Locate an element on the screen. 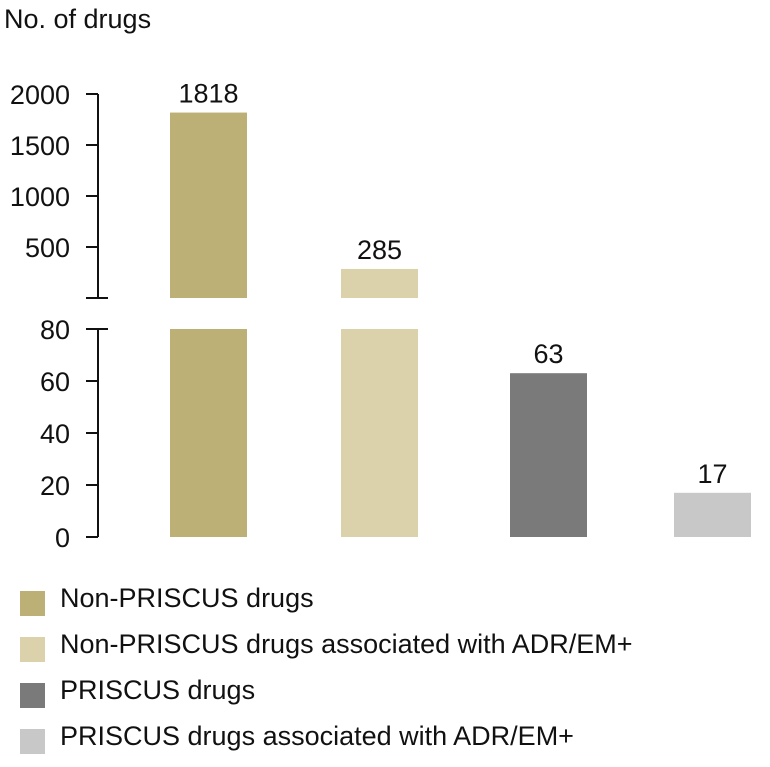 This screenshot has height=767, width=770. y-tick-label: 40 is located at coordinates (55, 434).